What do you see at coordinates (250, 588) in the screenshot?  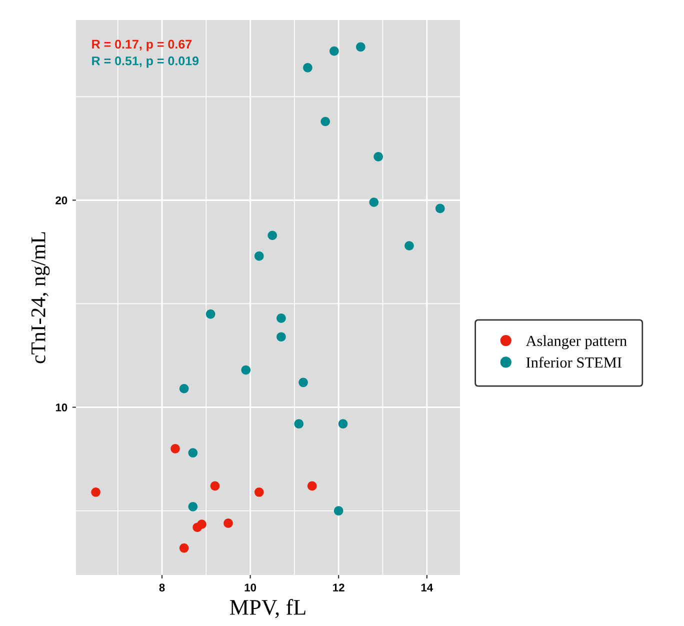 I see `x-tick-label: 10` at bounding box center [250, 588].